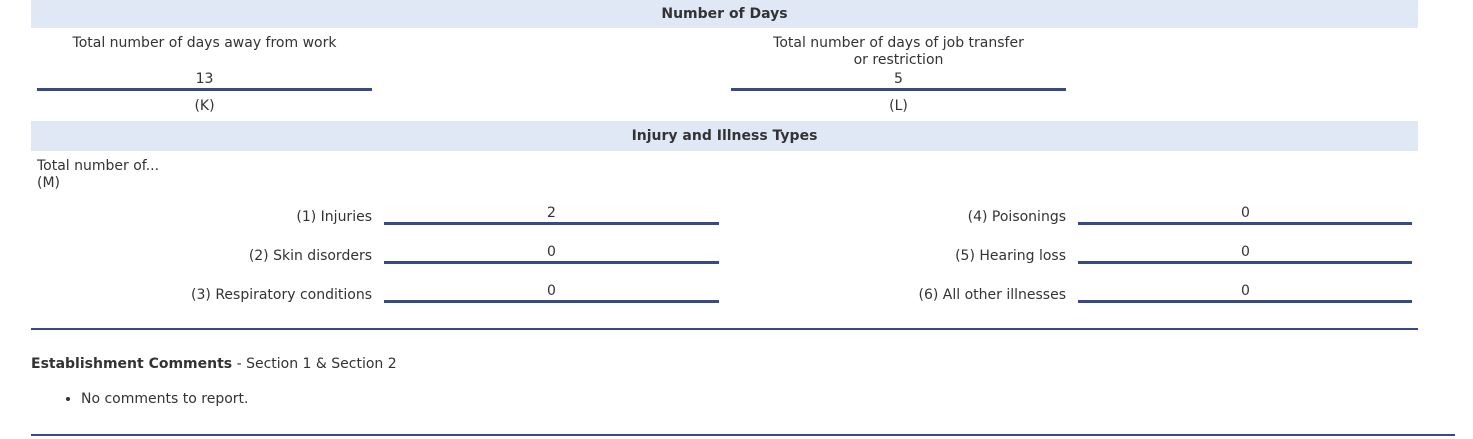 Image resolution: width=1473 pixels, height=439 pixels. What do you see at coordinates (551, 252) in the screenshot?
I see `skin-disorders-value: 0` at bounding box center [551, 252].